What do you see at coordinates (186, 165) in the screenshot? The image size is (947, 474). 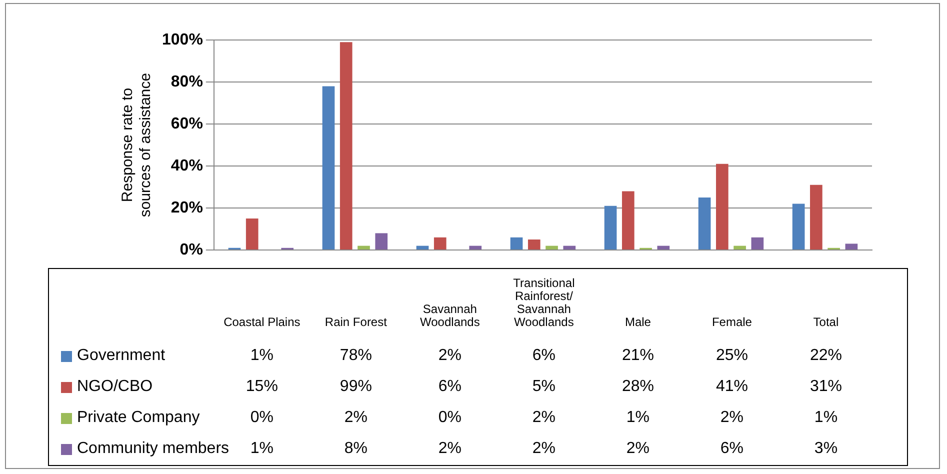 I see `y-tick-label: 40%` at bounding box center [186, 165].